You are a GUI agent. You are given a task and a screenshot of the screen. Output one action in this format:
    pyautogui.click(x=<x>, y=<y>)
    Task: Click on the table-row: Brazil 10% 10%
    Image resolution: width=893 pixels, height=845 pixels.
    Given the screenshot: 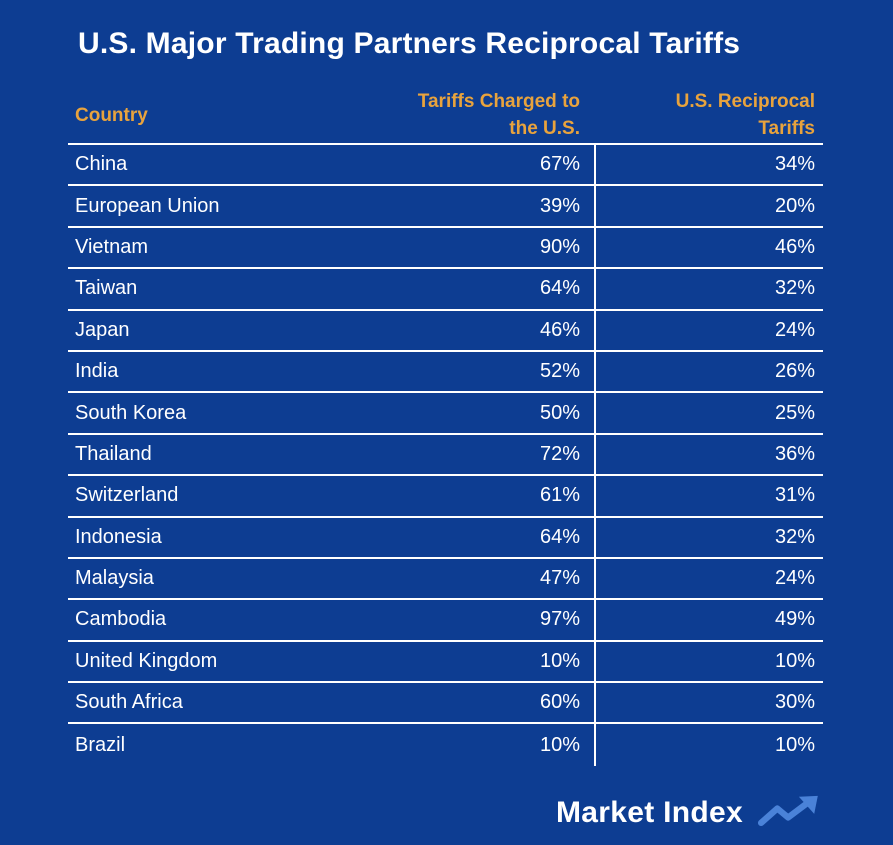 What is the action you would take?
    pyautogui.click(x=445, y=744)
    